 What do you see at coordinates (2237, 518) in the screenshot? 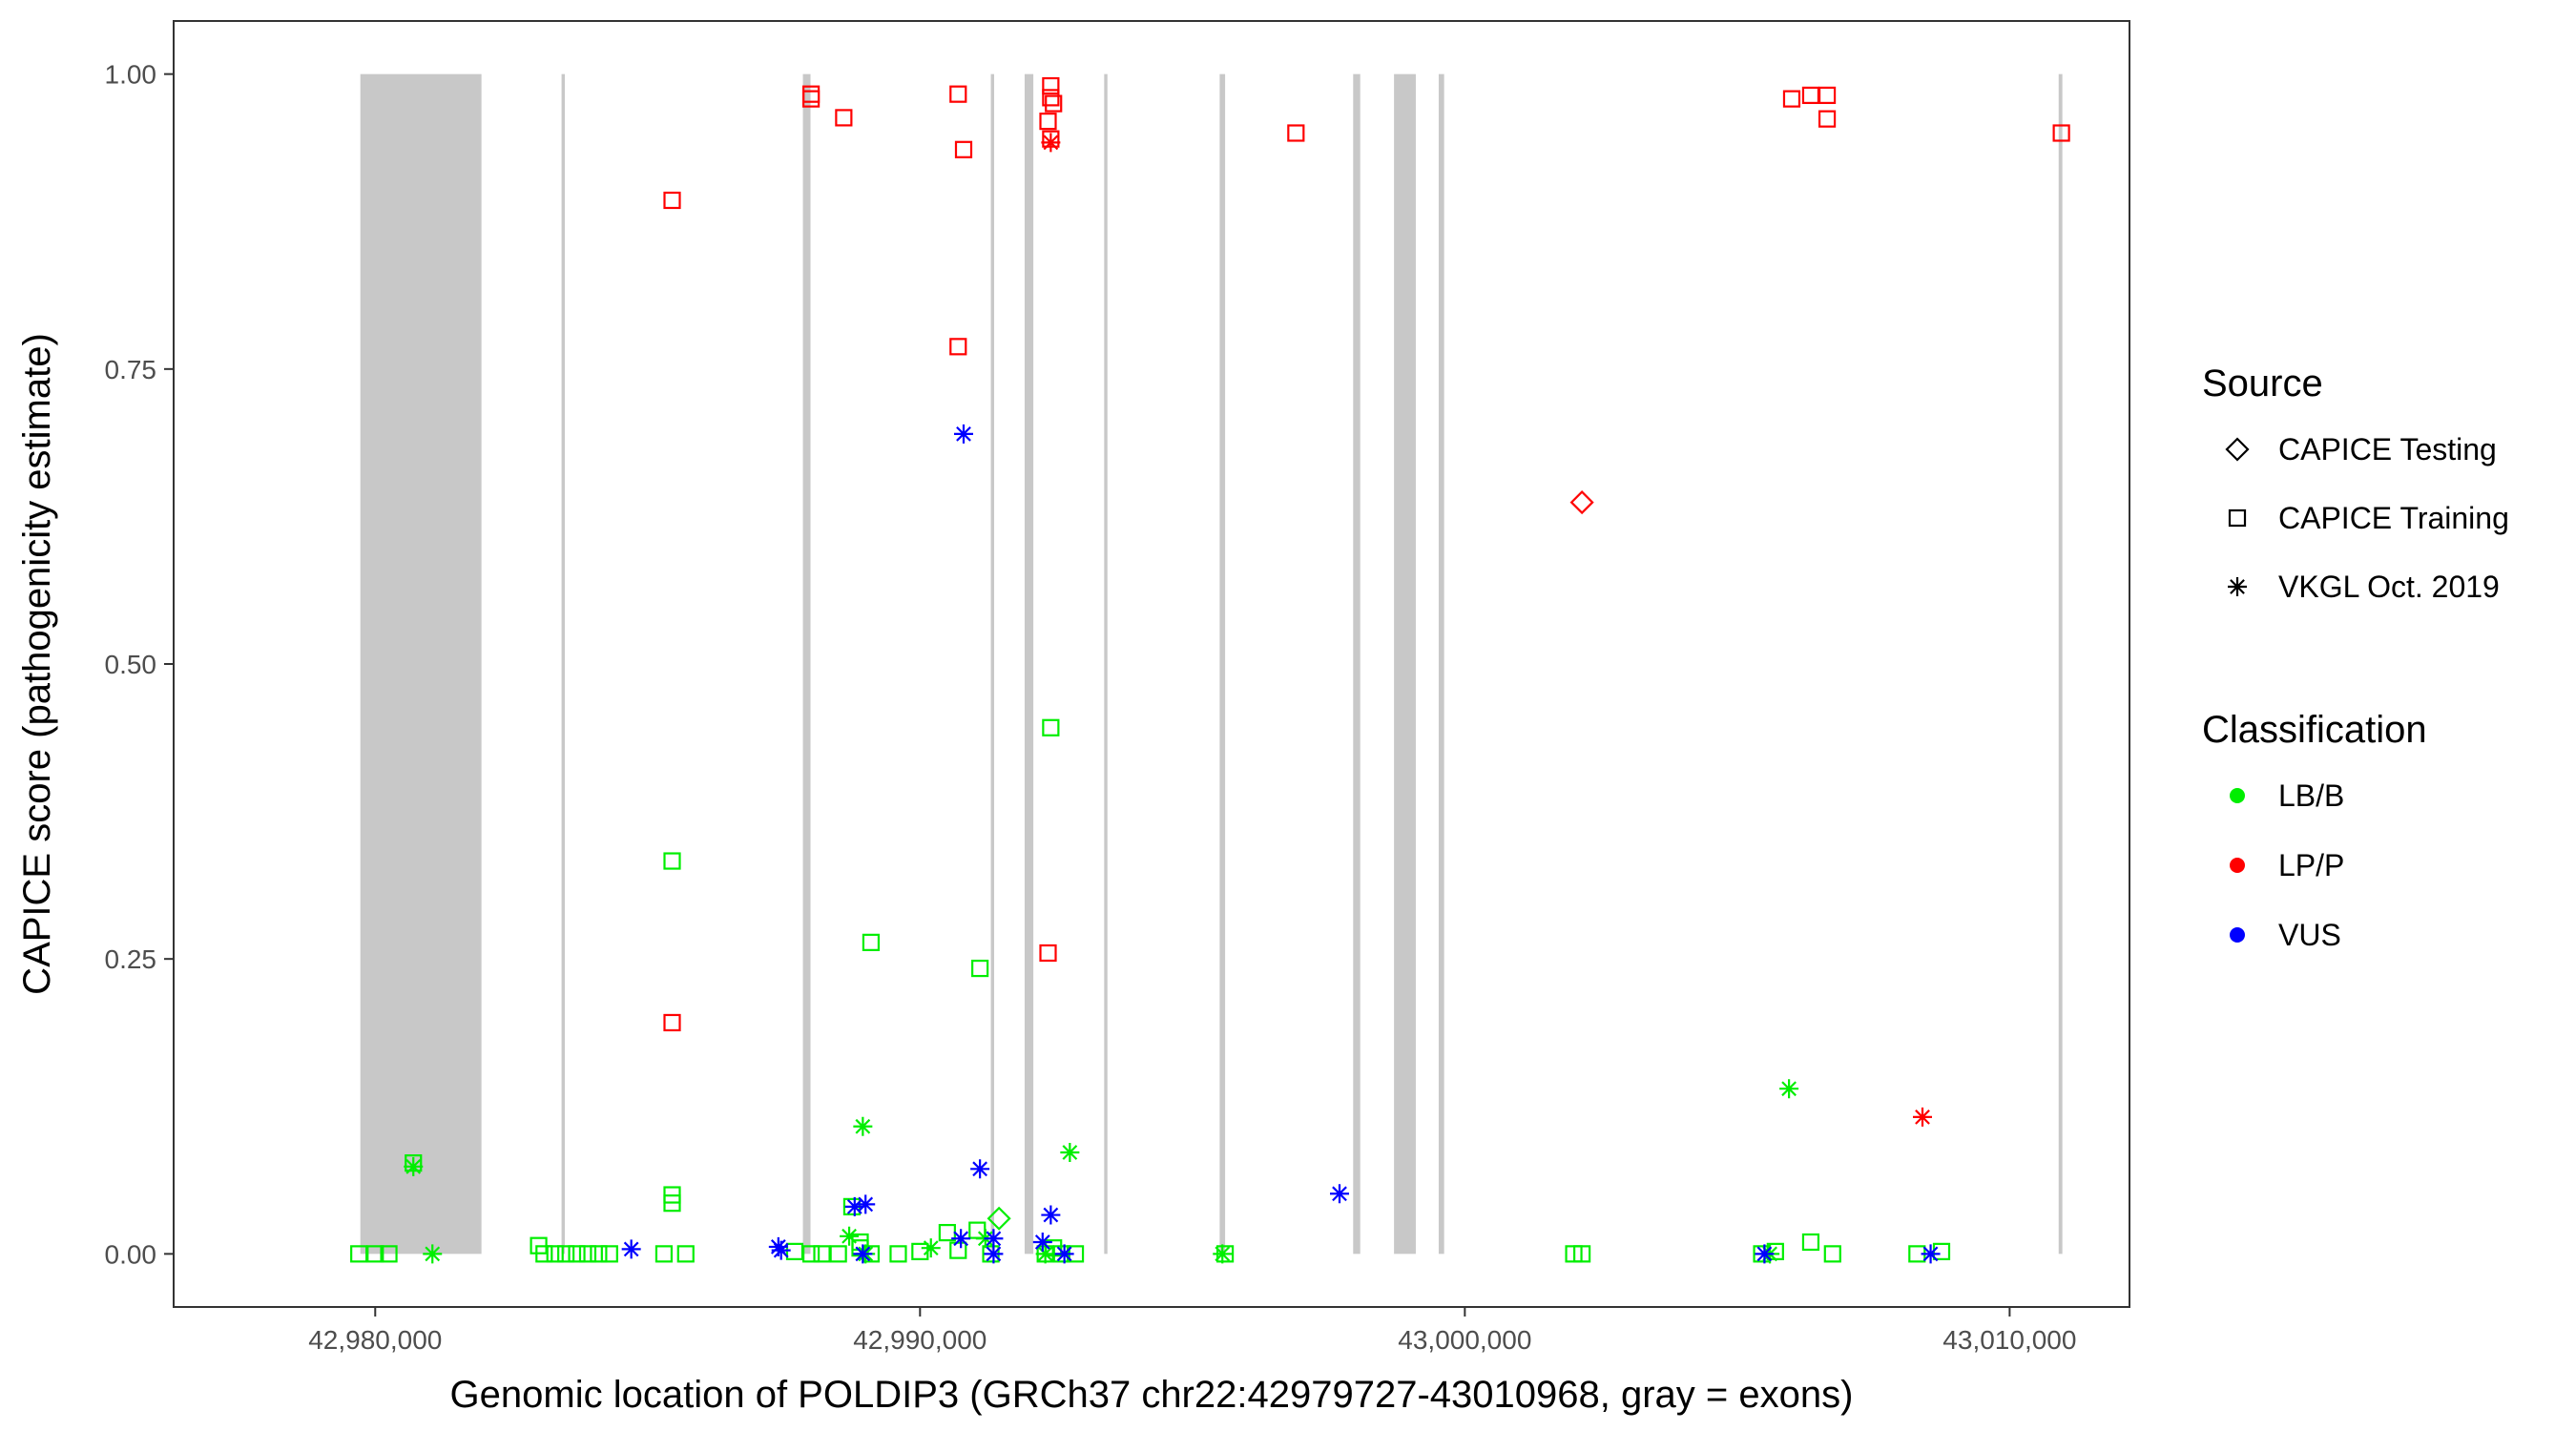
I see `legend-key-square` at bounding box center [2237, 518].